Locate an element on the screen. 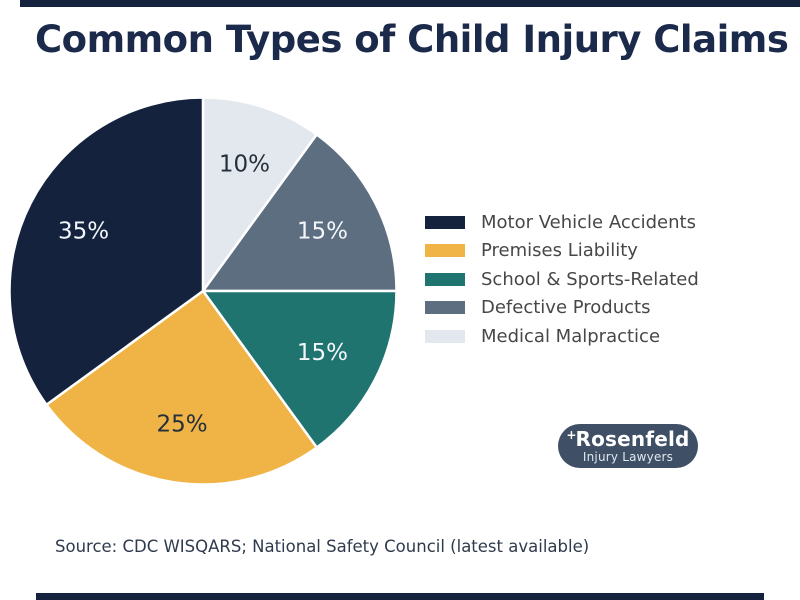 The image size is (800, 600). pie-slice-label: 25% is located at coordinates (181, 424).